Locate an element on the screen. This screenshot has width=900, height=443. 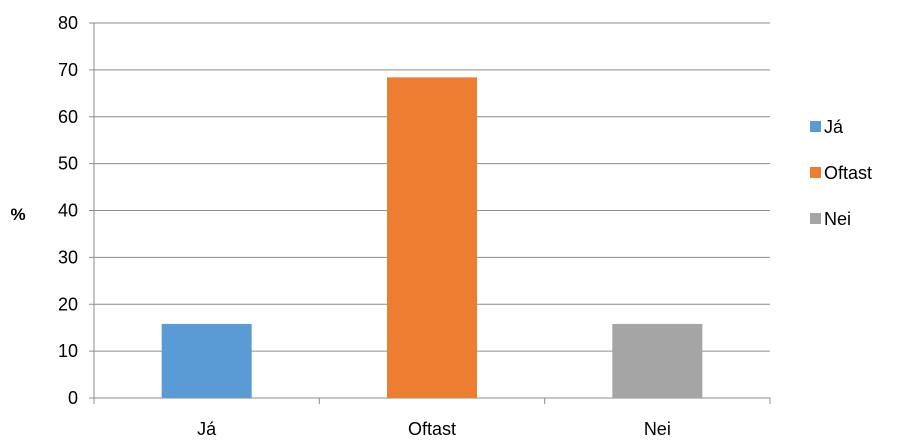
legend: Já Oftast Nei is located at coordinates (841, 173).